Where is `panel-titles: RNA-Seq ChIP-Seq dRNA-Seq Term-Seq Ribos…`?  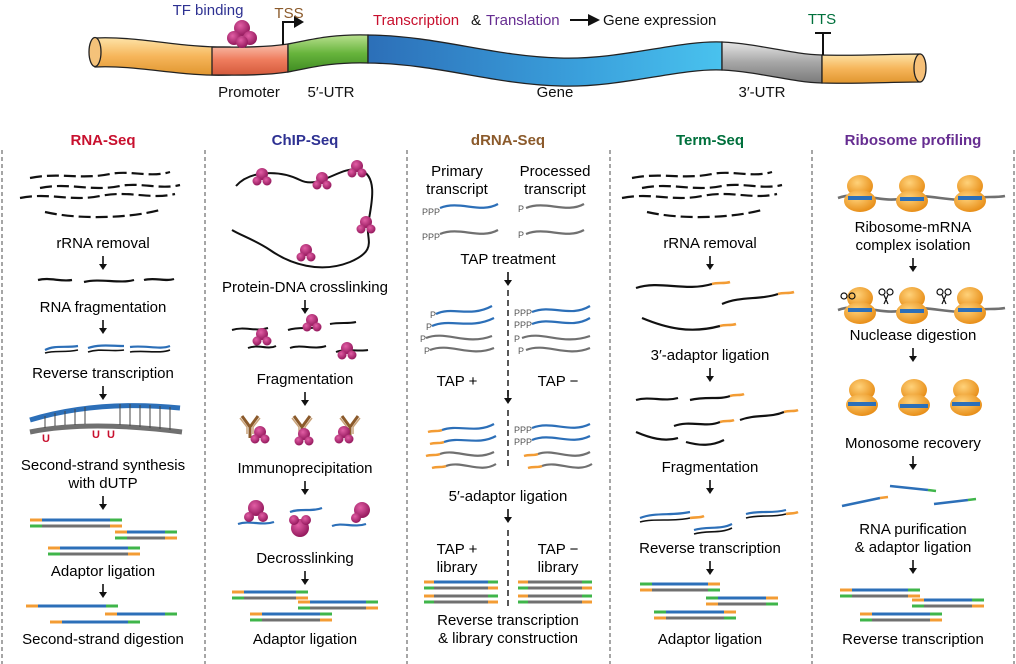
panel-titles: RNA-Seq ChIP-Seq dRNA-Seq Term-Seq Ribos… is located at coordinates (525, 140).